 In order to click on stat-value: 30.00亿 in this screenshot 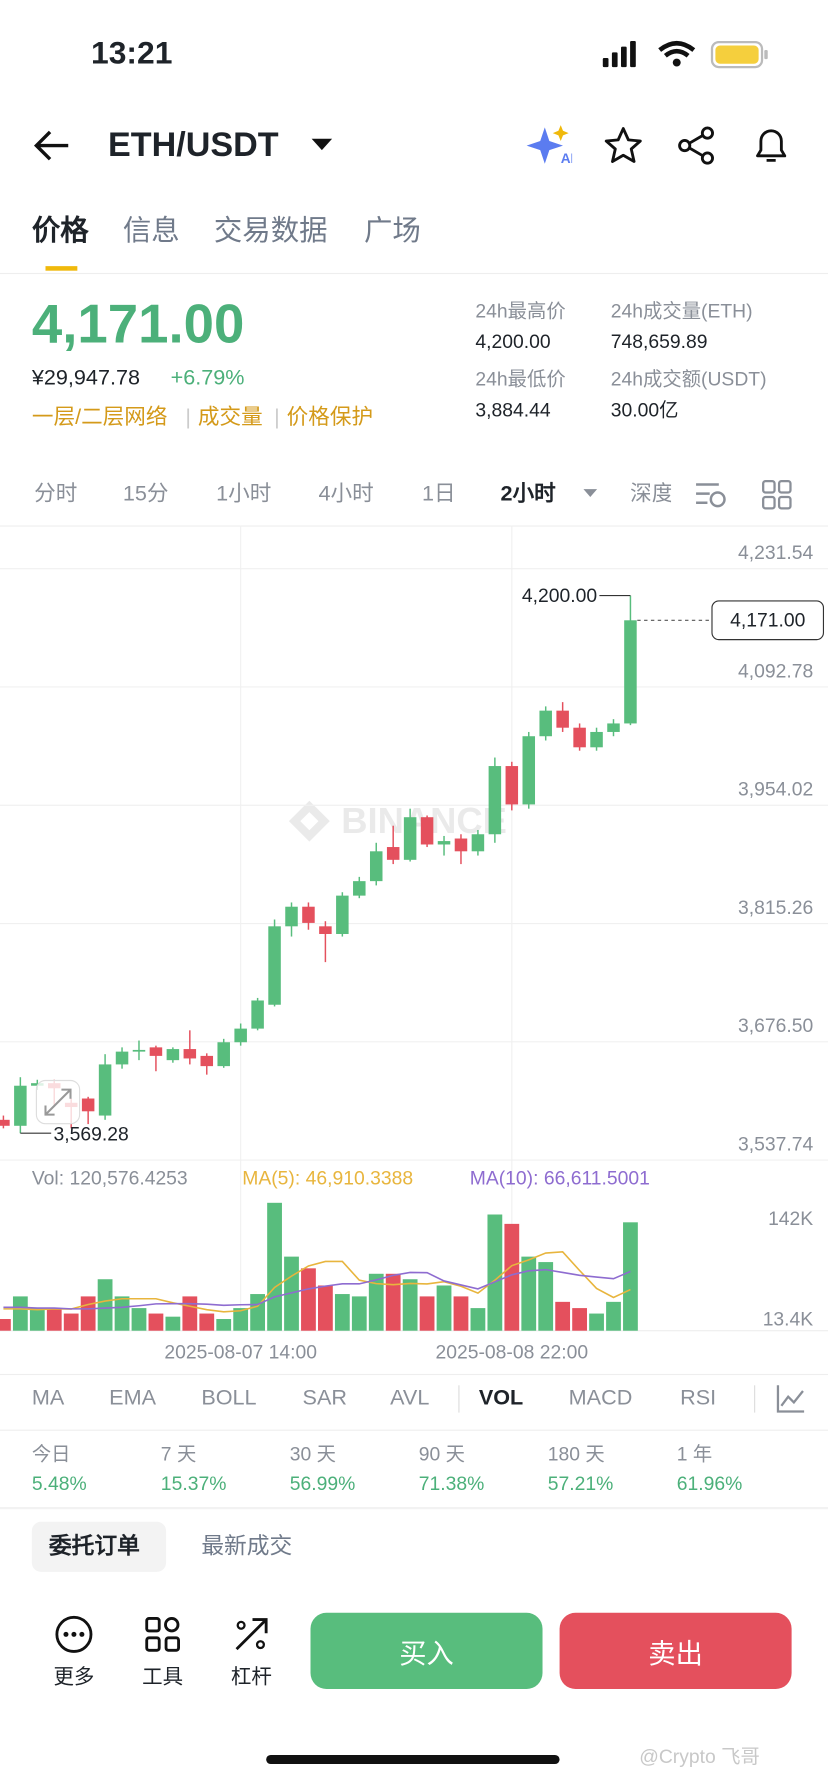, I will do `click(644, 410)`.